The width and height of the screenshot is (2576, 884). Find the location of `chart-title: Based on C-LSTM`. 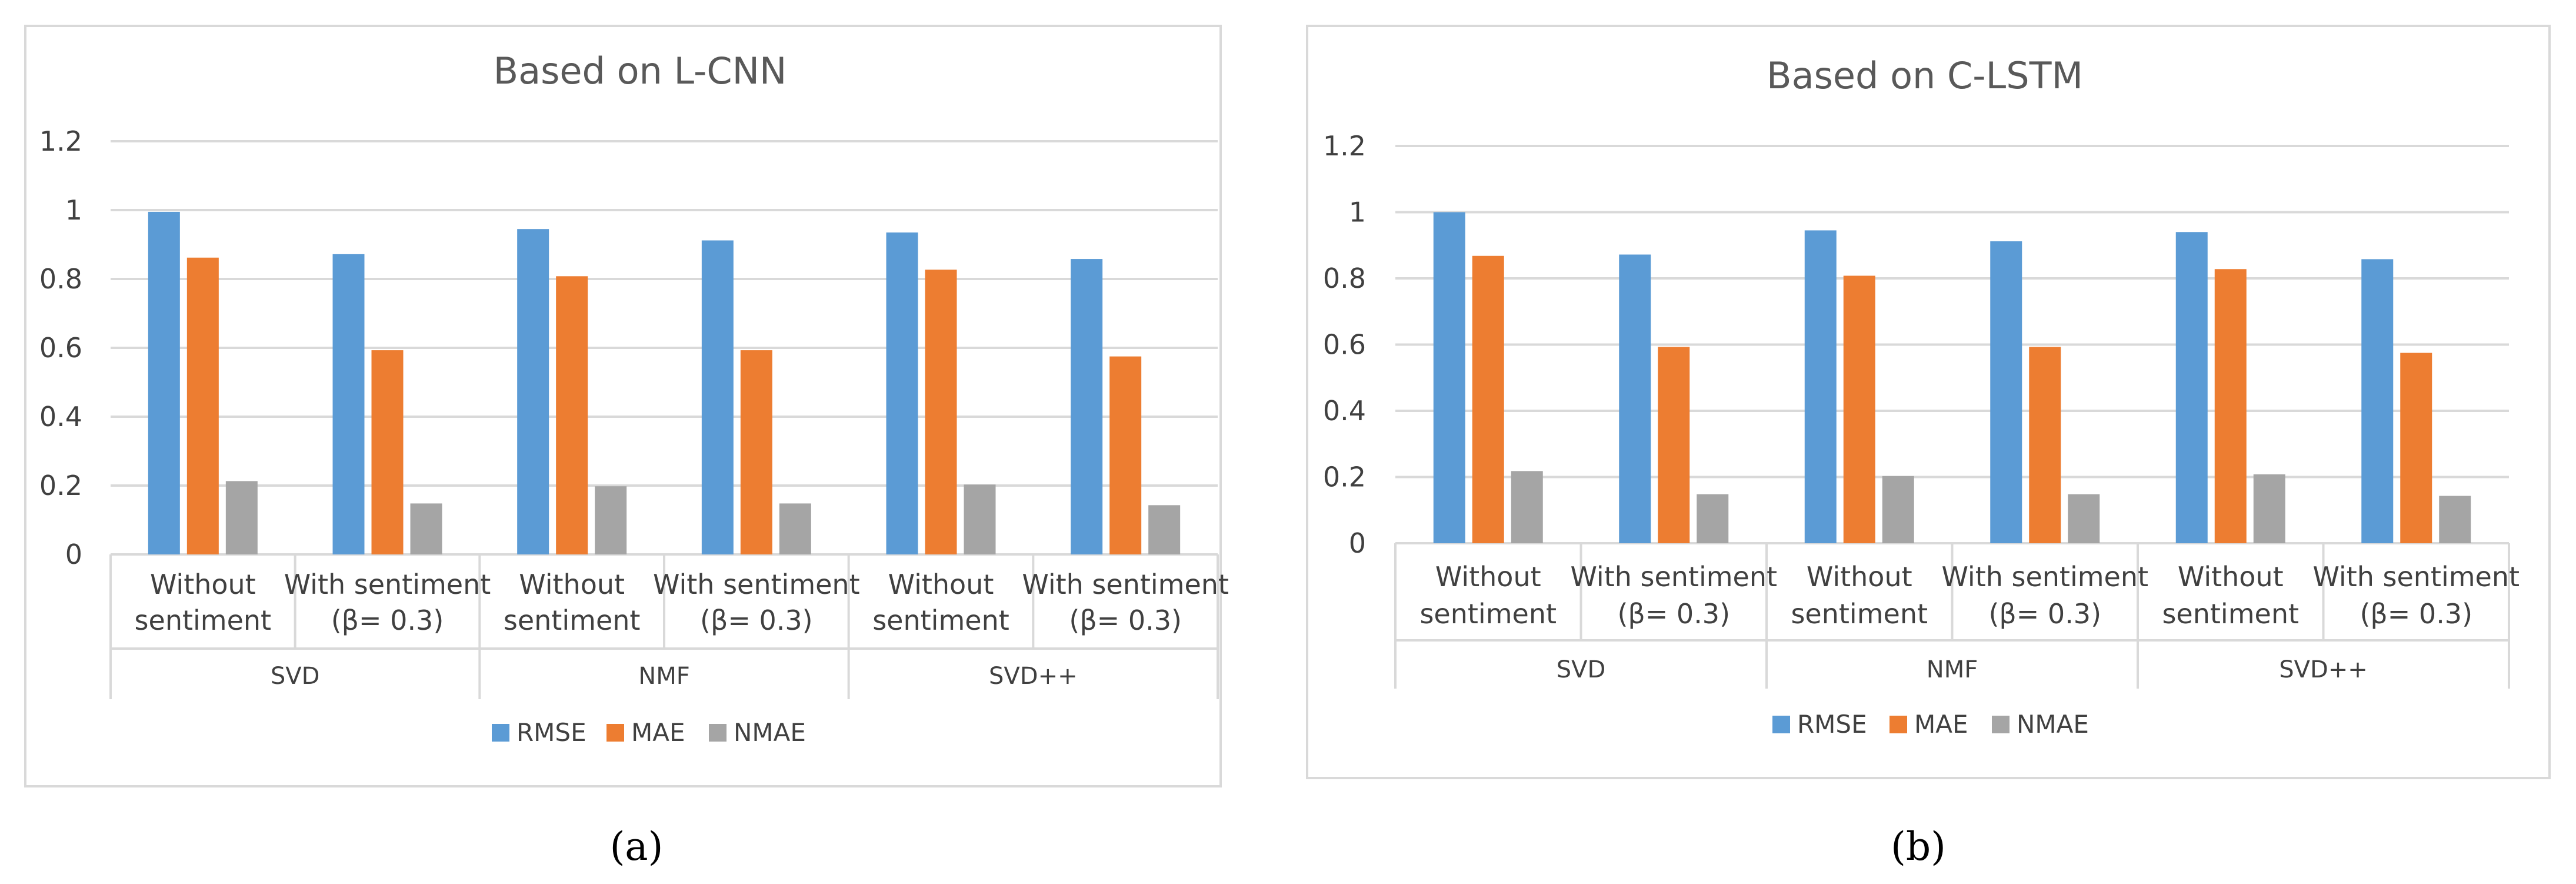

chart-title: Based on C-LSTM is located at coordinates (1925, 76).